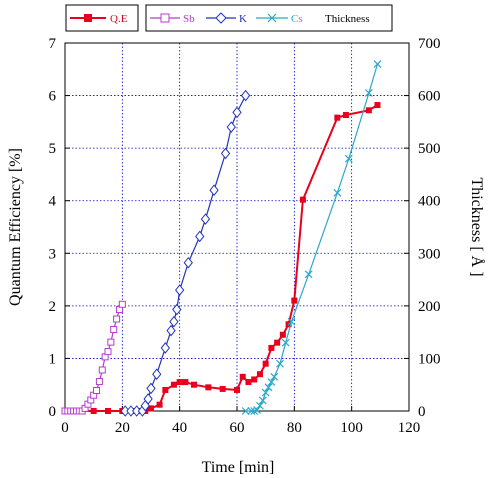 This screenshot has width=488, height=478. What do you see at coordinates (53, 412) in the screenshot?
I see `y-left-tick-label: 0` at bounding box center [53, 412].